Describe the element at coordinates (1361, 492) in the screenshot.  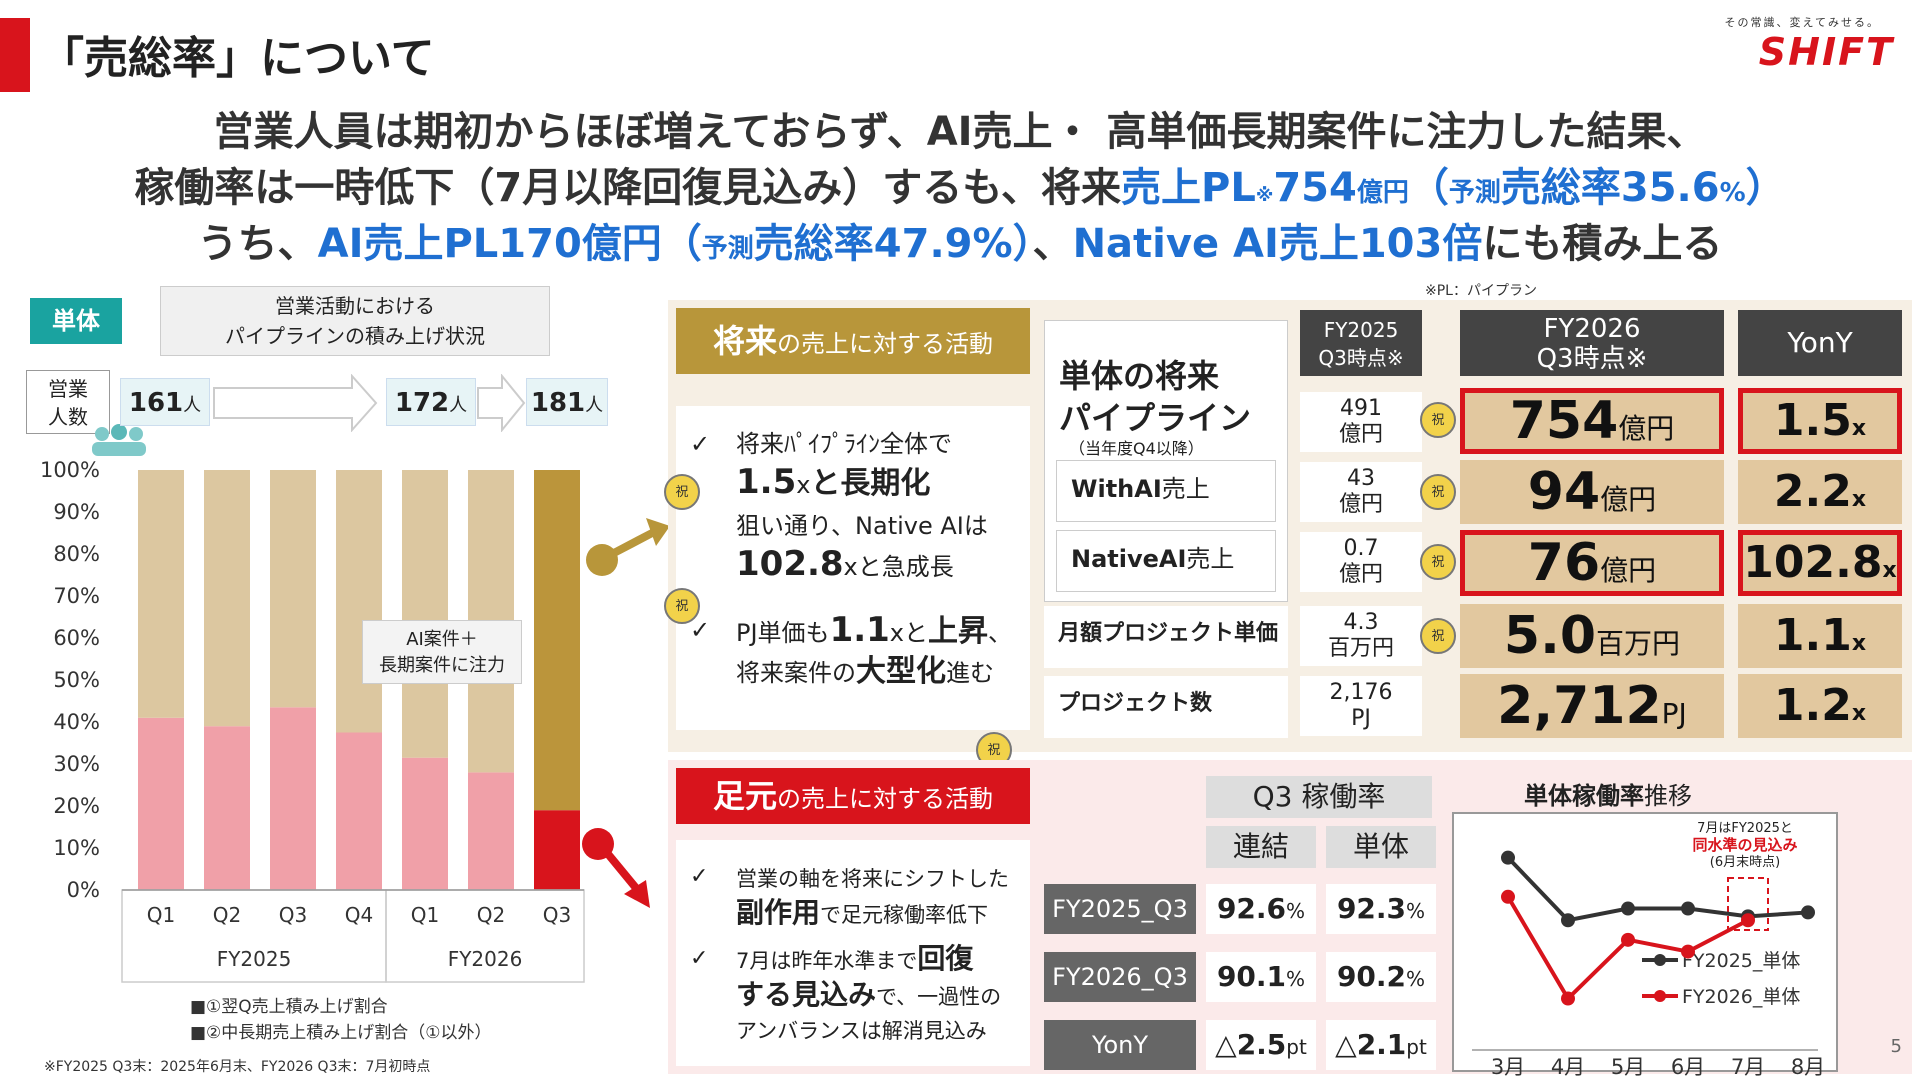
I see `fy2025-withai: 43 億円` at that location.